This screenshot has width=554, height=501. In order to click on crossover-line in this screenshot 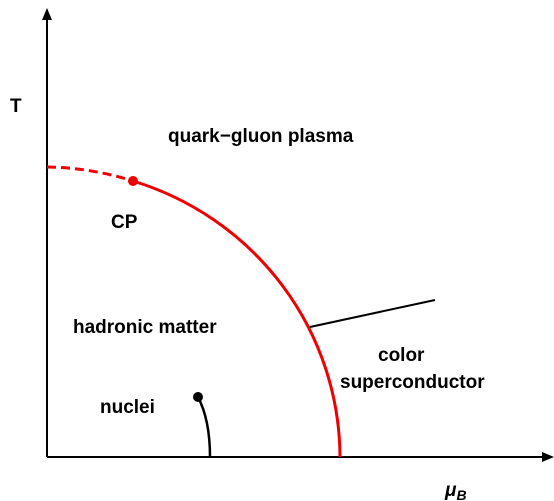, I will do `click(90, 174)`.